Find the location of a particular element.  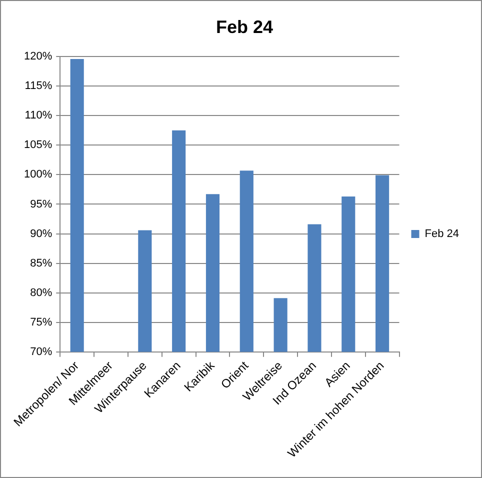

y-tick-label: 70% is located at coordinates (41, 352).